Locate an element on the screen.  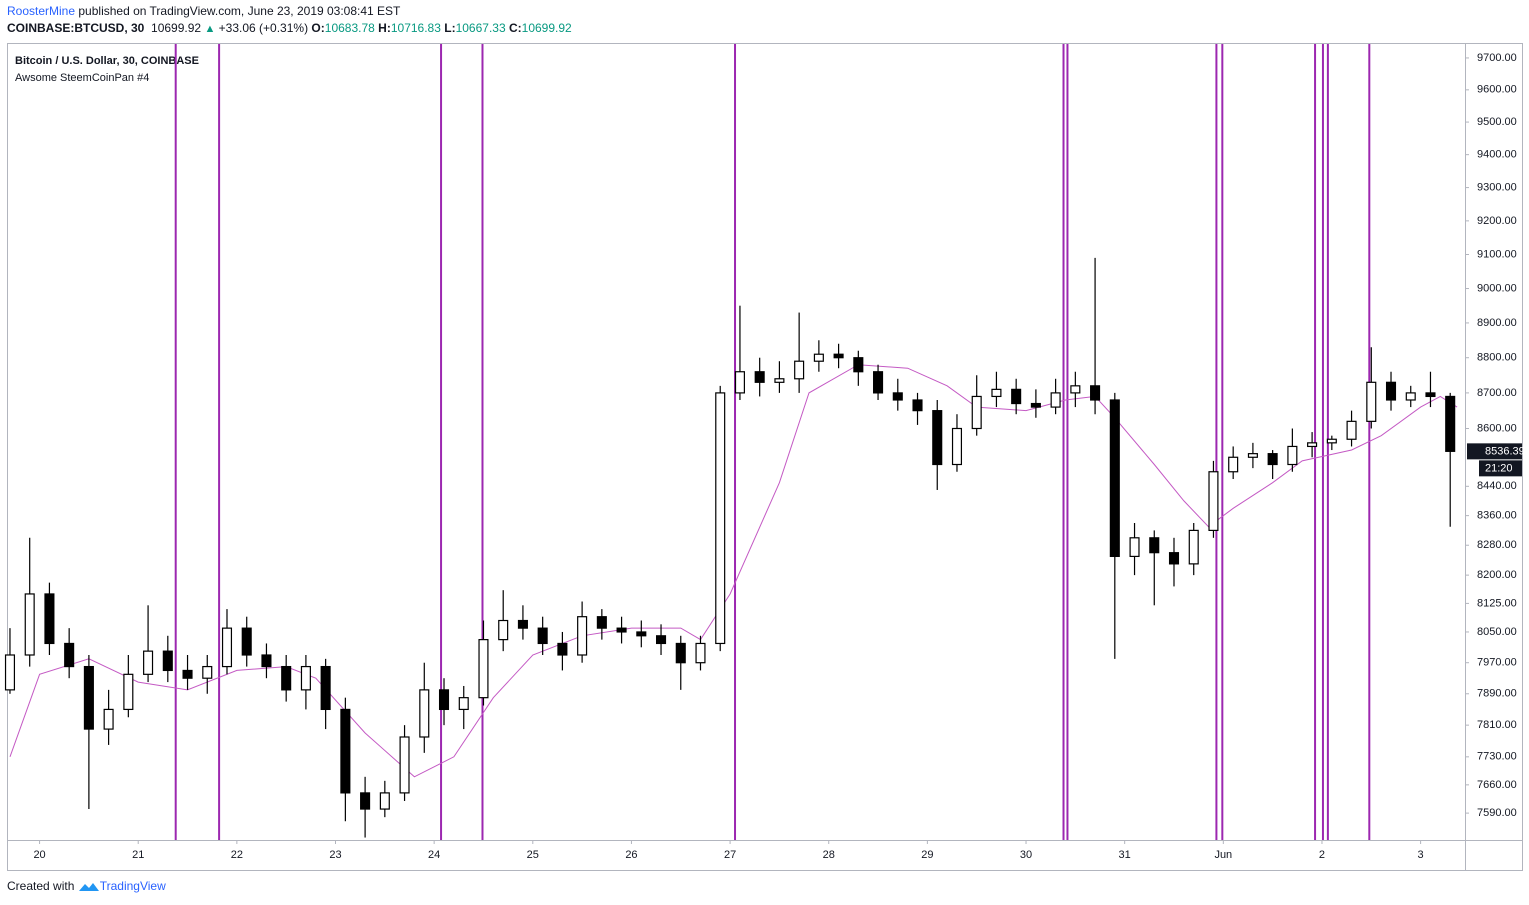
y-tick-label: 8280.00 is located at coordinates (1497, 545).